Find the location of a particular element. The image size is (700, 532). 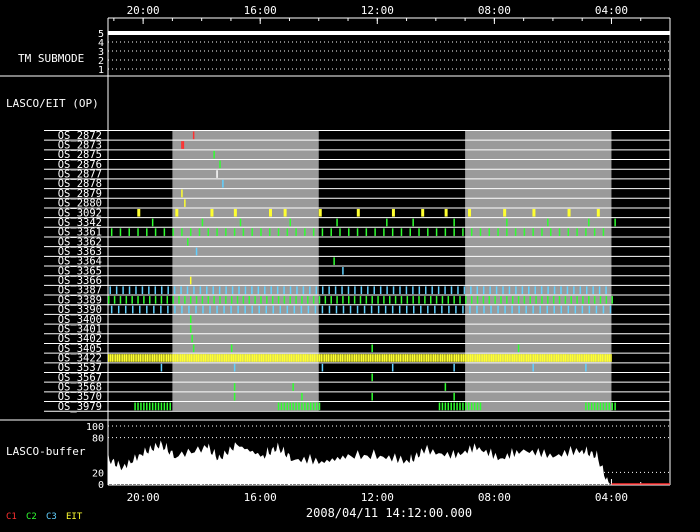

tm-submode-label: TM SUBMODE is located at coordinates (51, 58).